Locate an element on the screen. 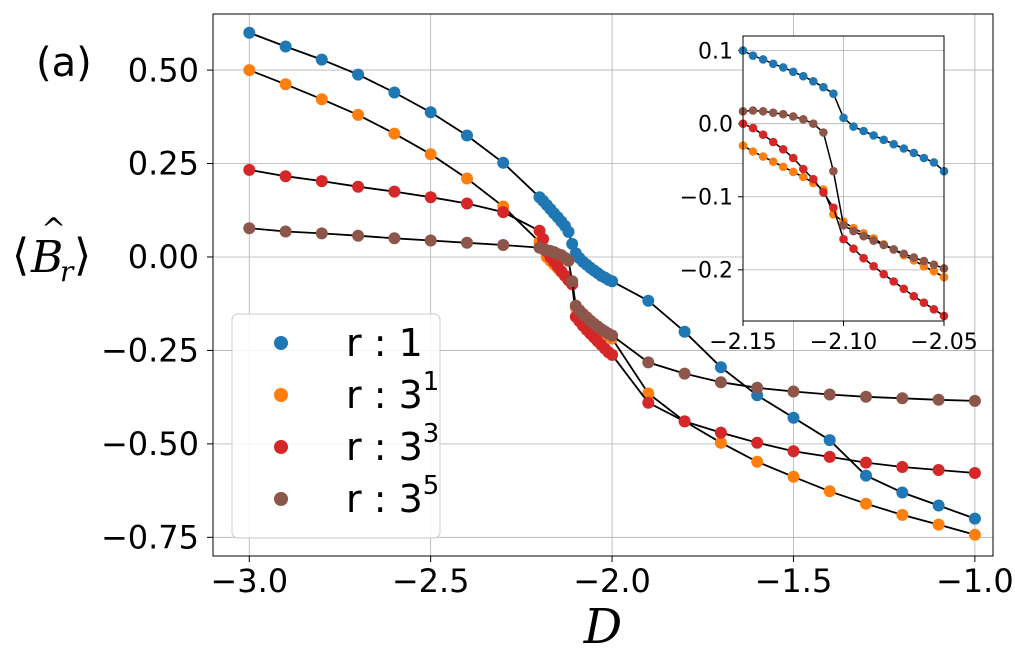  inset-y-tick-labels: 0.1 0.0 −0.1 −0.2 is located at coordinates (706, 161).